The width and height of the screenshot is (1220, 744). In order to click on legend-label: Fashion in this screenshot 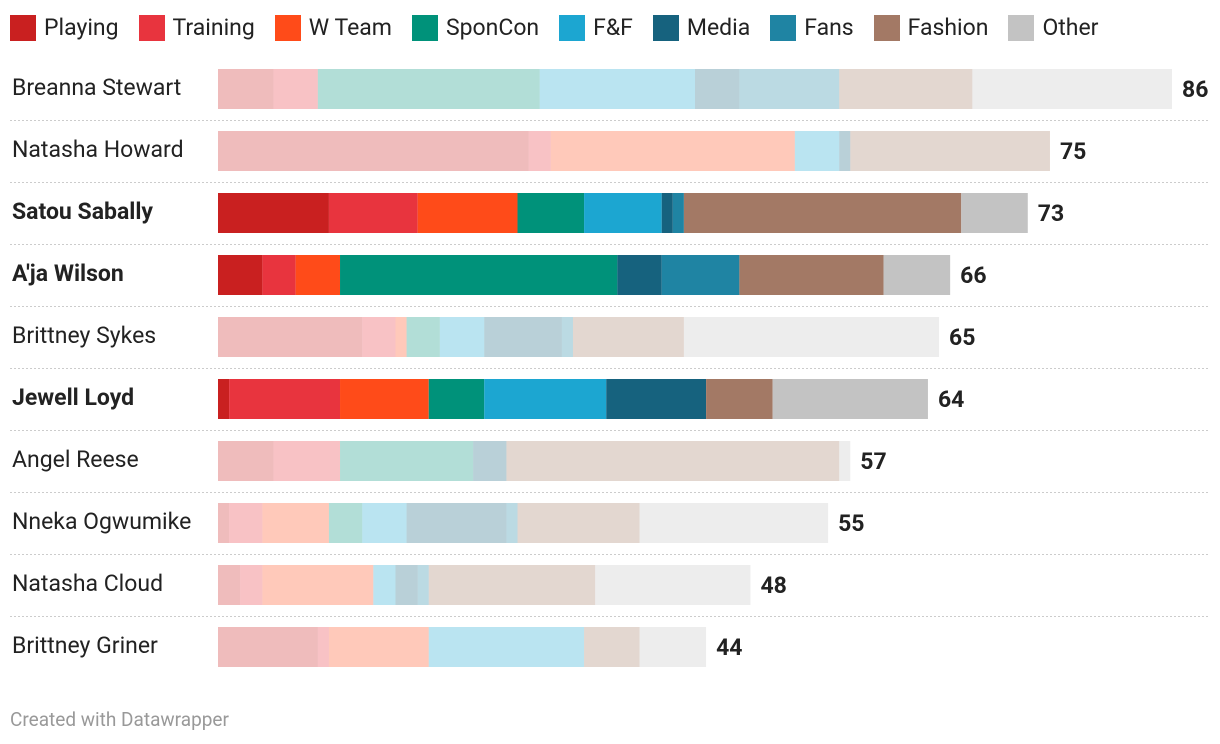, I will do `click(948, 27)`.